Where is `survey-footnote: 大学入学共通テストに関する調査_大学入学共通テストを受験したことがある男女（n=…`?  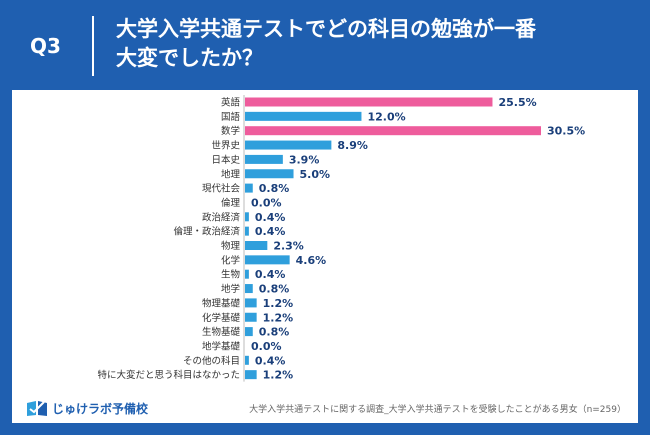
survey-footnote: 大学入学共通テストに関する調査_大学入学共通テストを受験したことがある男女（n=… is located at coordinates (437, 410).